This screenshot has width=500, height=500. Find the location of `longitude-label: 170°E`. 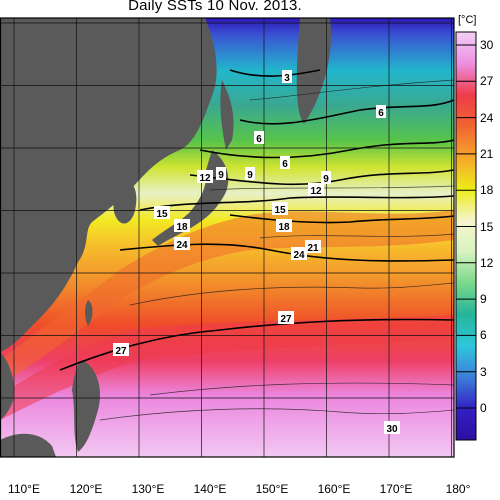

longitude-label: 170°E is located at coordinates (396, 489).